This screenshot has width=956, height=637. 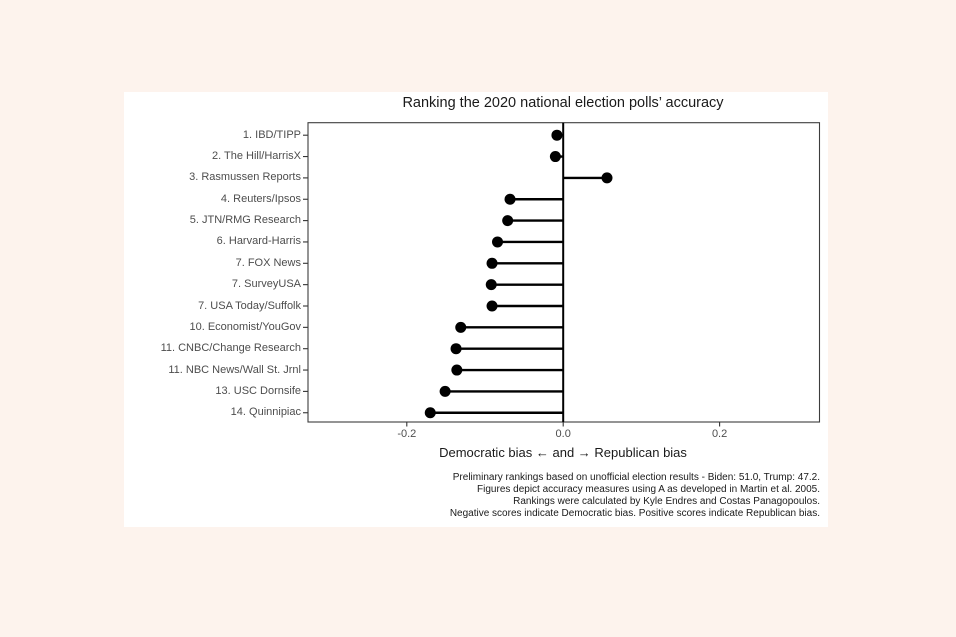 I want to click on y-axis-label: 4. Reuters/Ipsos, so click(x=260, y=198).